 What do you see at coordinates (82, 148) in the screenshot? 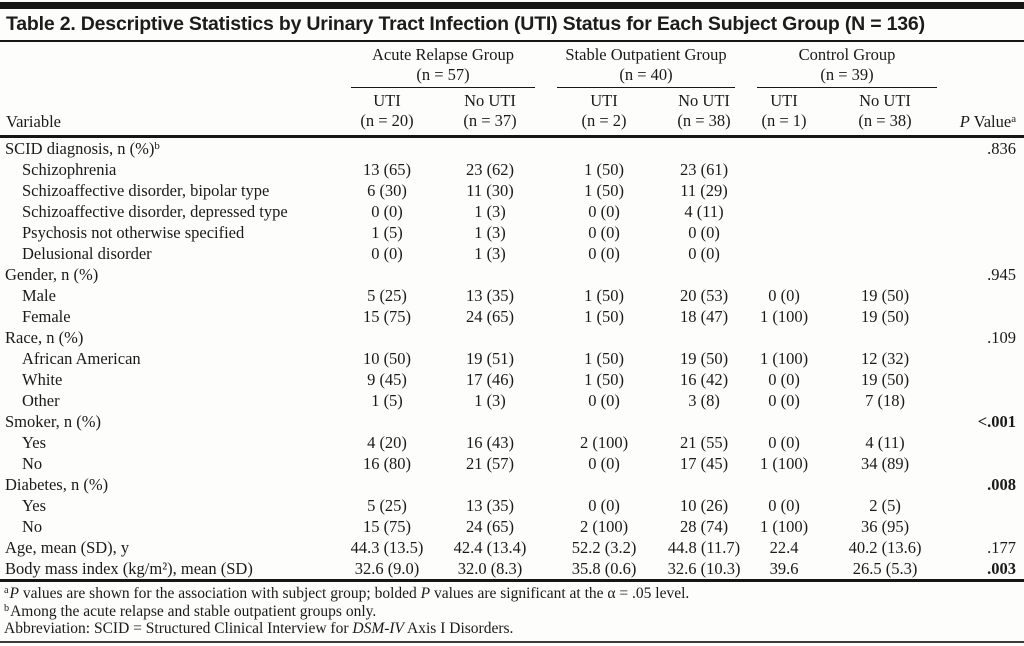
I see `row-label: SCID diagnosis, n (%)b` at bounding box center [82, 148].